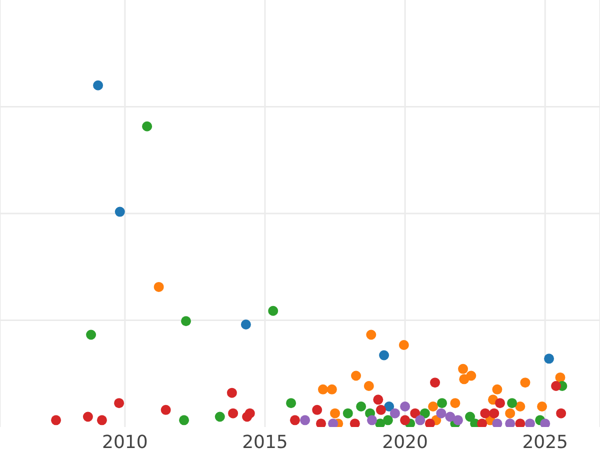 The image size is (600, 450). Describe the element at coordinates (125, 441) in the screenshot. I see `x-tick-label: 2010` at that location.